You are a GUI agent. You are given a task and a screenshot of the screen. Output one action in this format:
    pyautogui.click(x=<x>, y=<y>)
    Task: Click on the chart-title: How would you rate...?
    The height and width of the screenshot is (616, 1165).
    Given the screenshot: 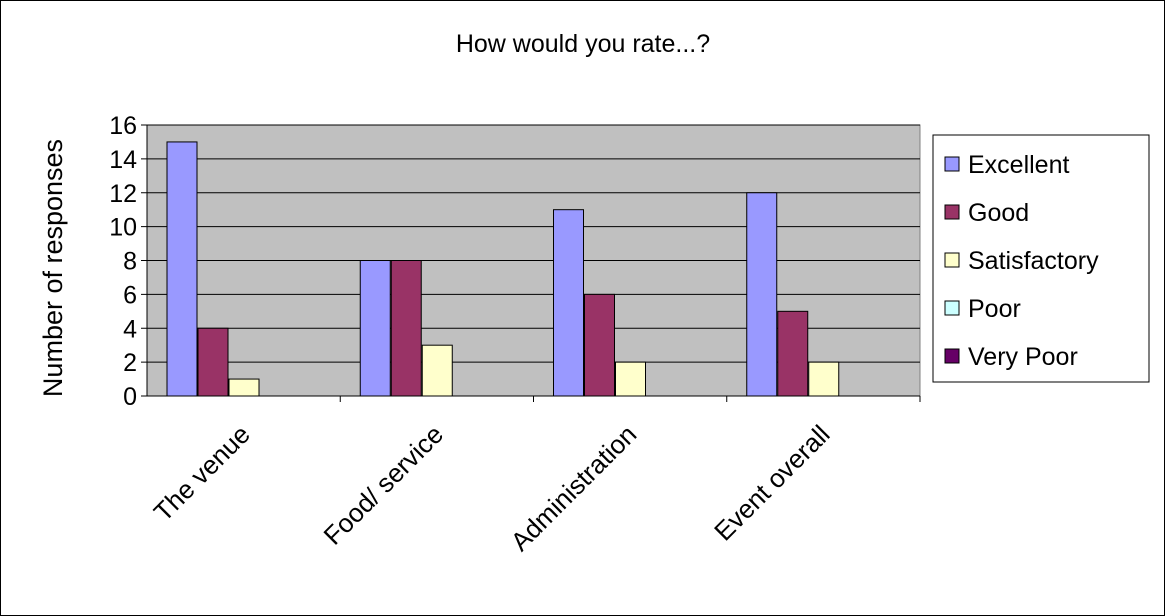 What is the action you would take?
    pyautogui.click(x=583, y=44)
    